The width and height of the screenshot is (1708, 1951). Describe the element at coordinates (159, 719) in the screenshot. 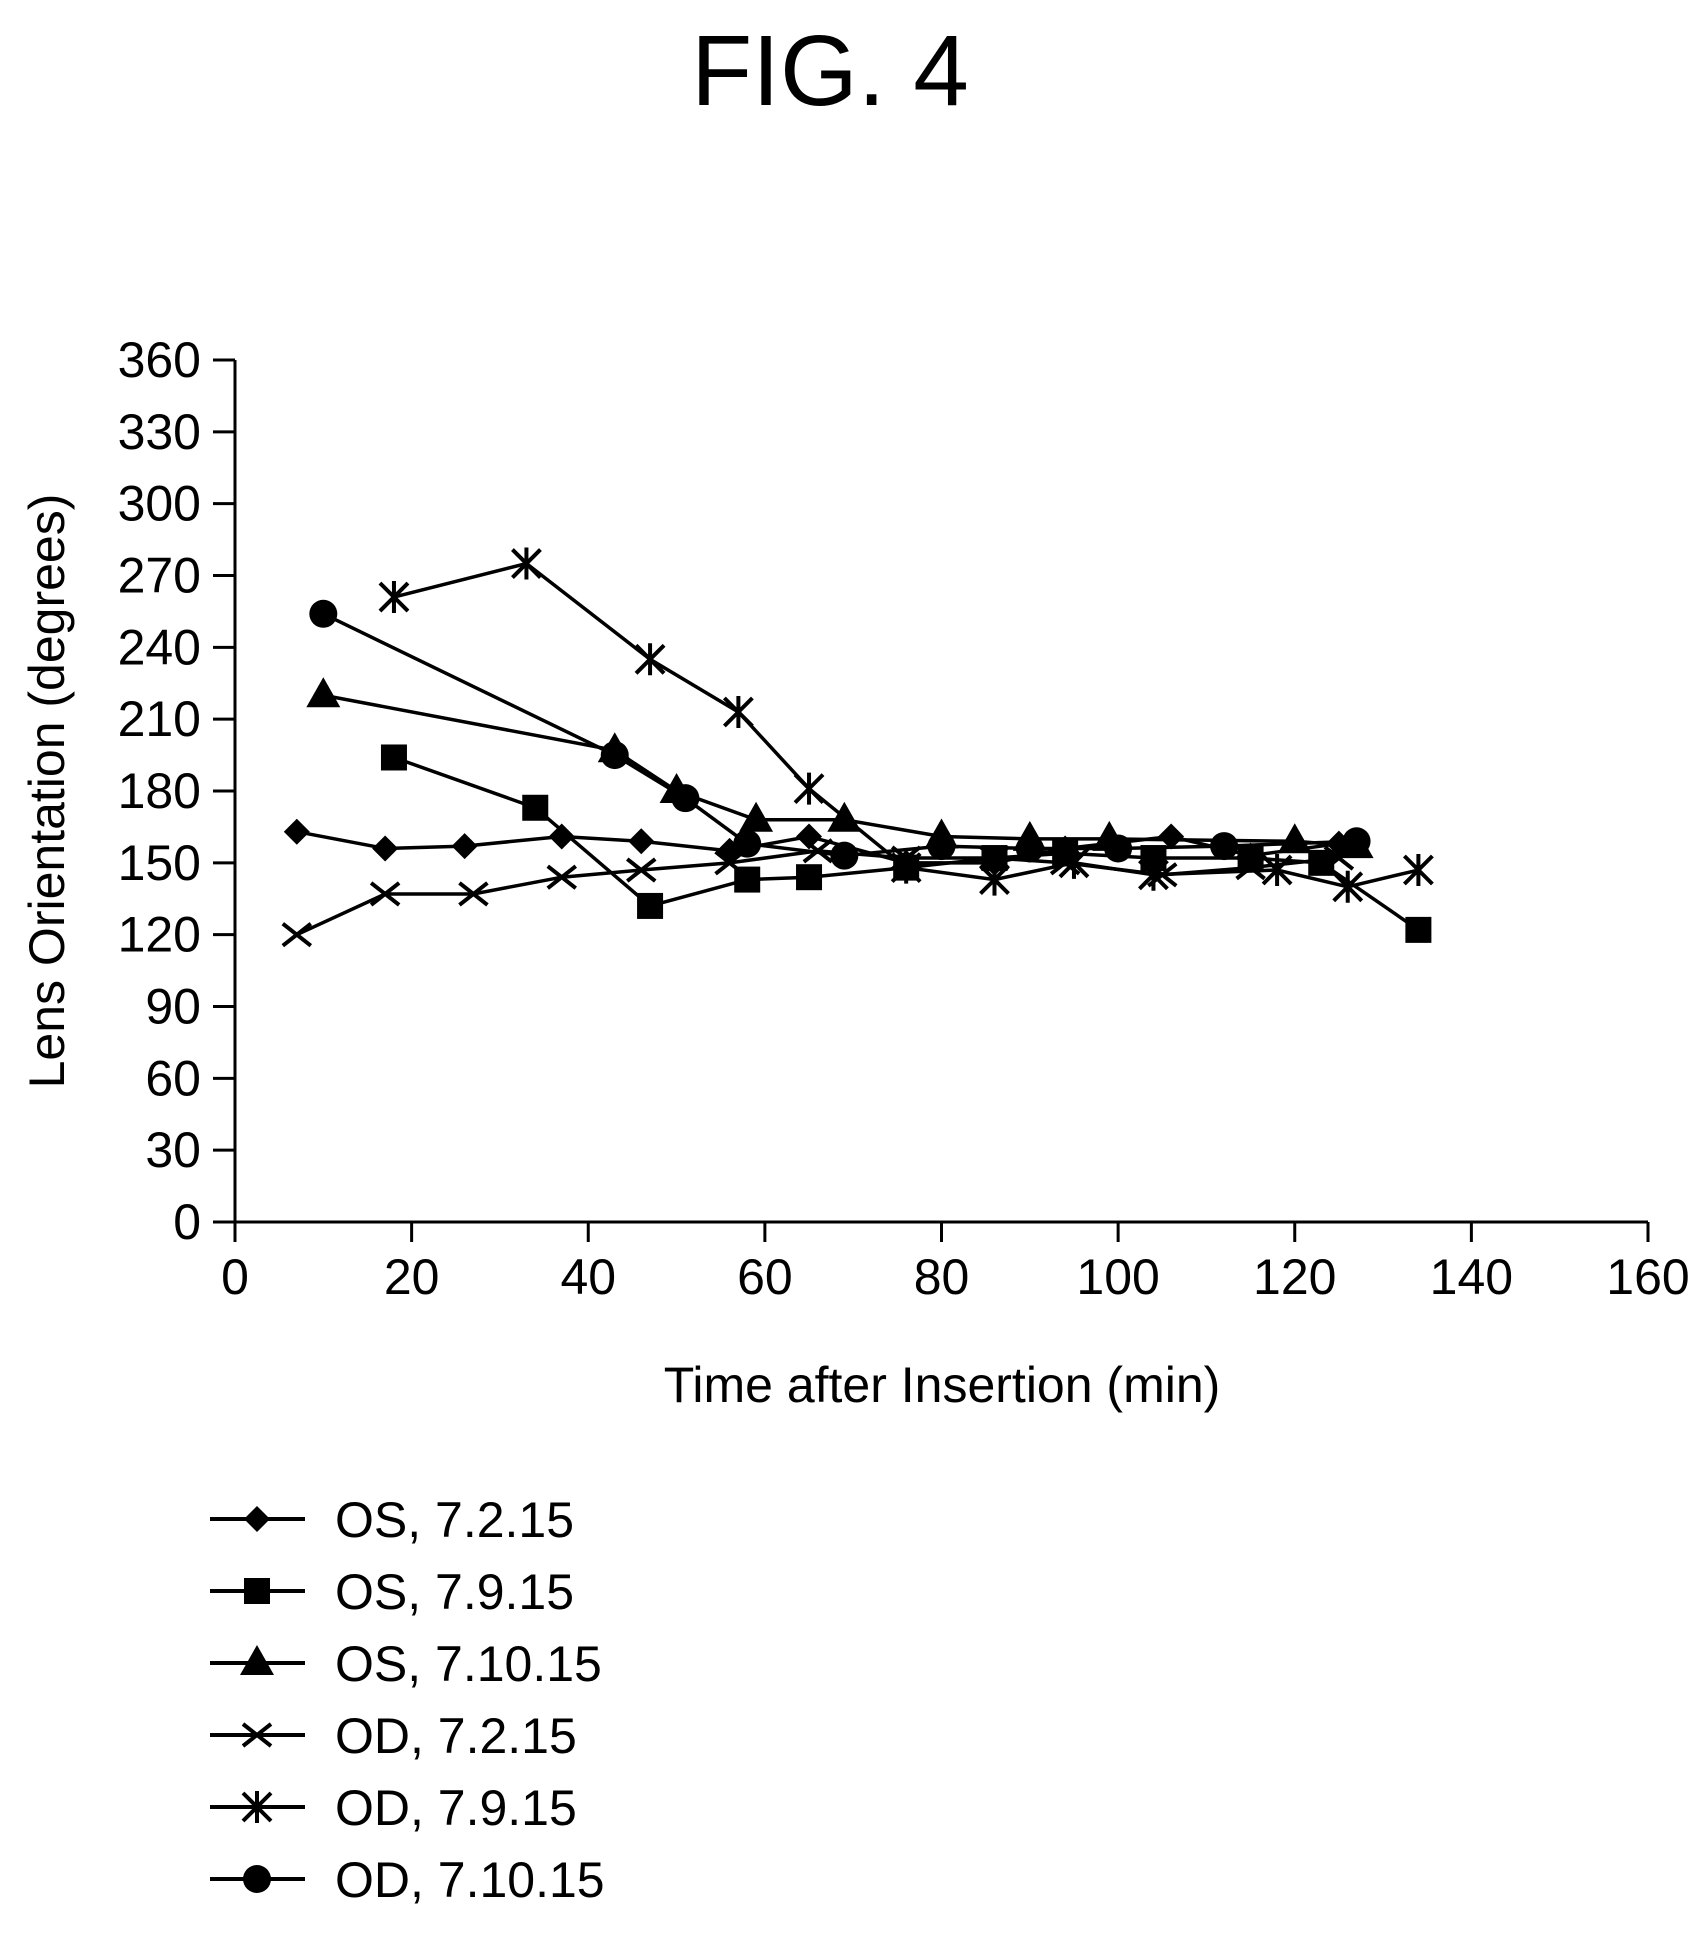

I see `y-tick-label: 210` at that location.